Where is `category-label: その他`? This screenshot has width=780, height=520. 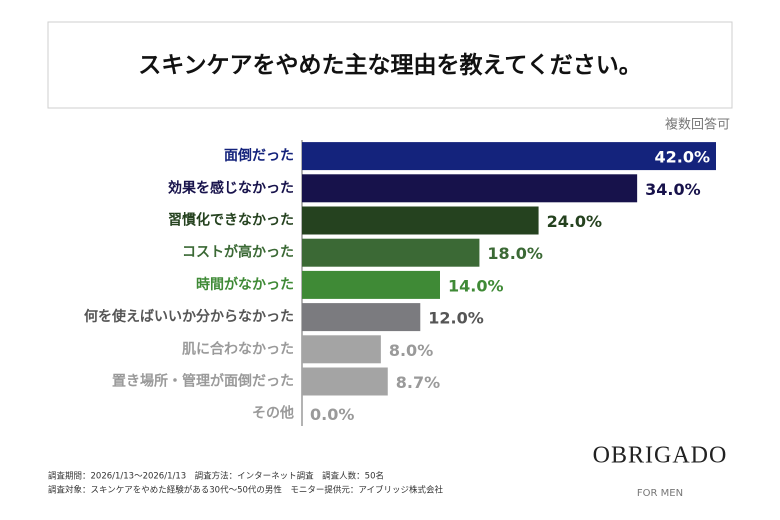
category-label: その他 is located at coordinates (273, 413).